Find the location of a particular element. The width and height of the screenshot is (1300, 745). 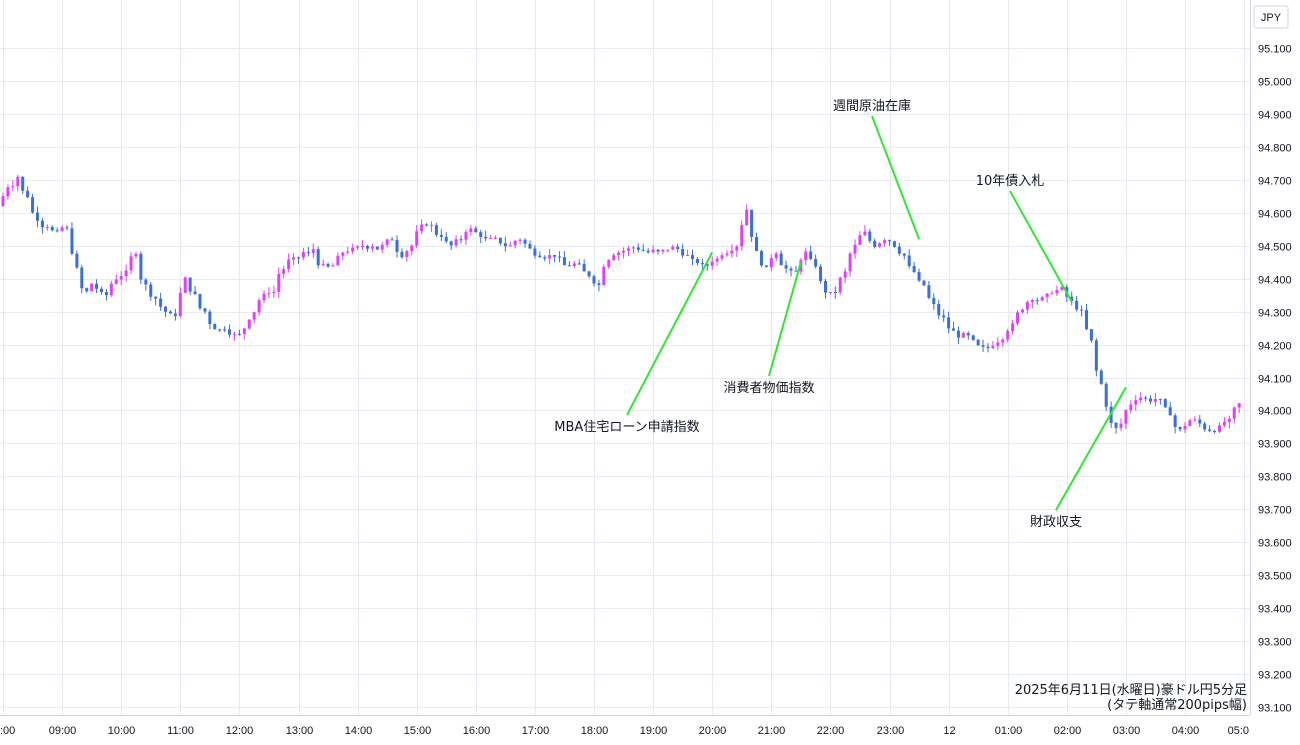

price-tick-label: 94.500 is located at coordinates (1275, 248).